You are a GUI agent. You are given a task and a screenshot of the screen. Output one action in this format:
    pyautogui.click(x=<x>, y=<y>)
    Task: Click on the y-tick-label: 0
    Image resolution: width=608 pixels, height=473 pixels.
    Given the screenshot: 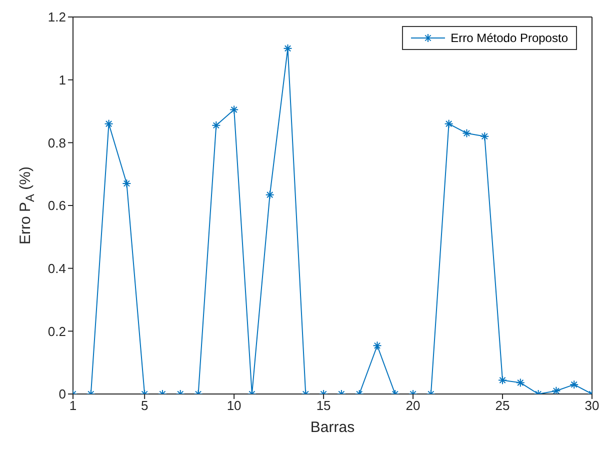 What is the action you would take?
    pyautogui.click(x=62, y=394)
    